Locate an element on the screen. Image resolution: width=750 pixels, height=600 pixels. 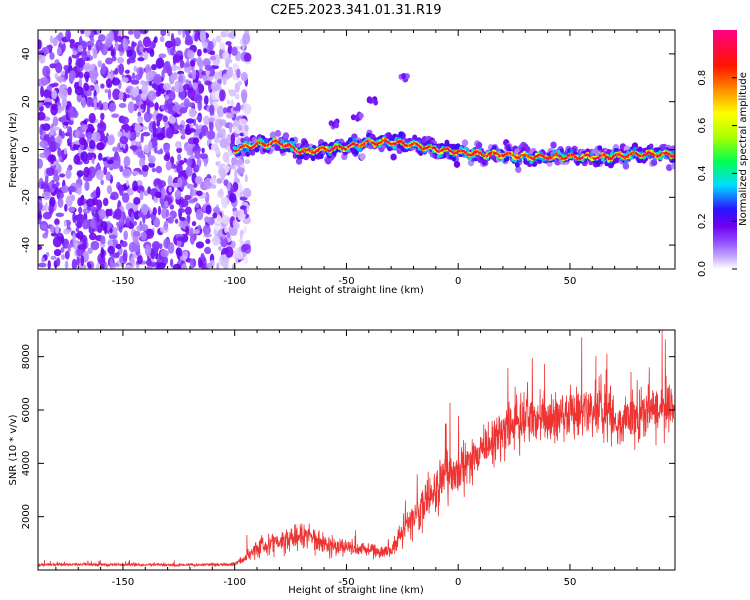
y-tick-label: 4000 is located at coordinates (26, 463).